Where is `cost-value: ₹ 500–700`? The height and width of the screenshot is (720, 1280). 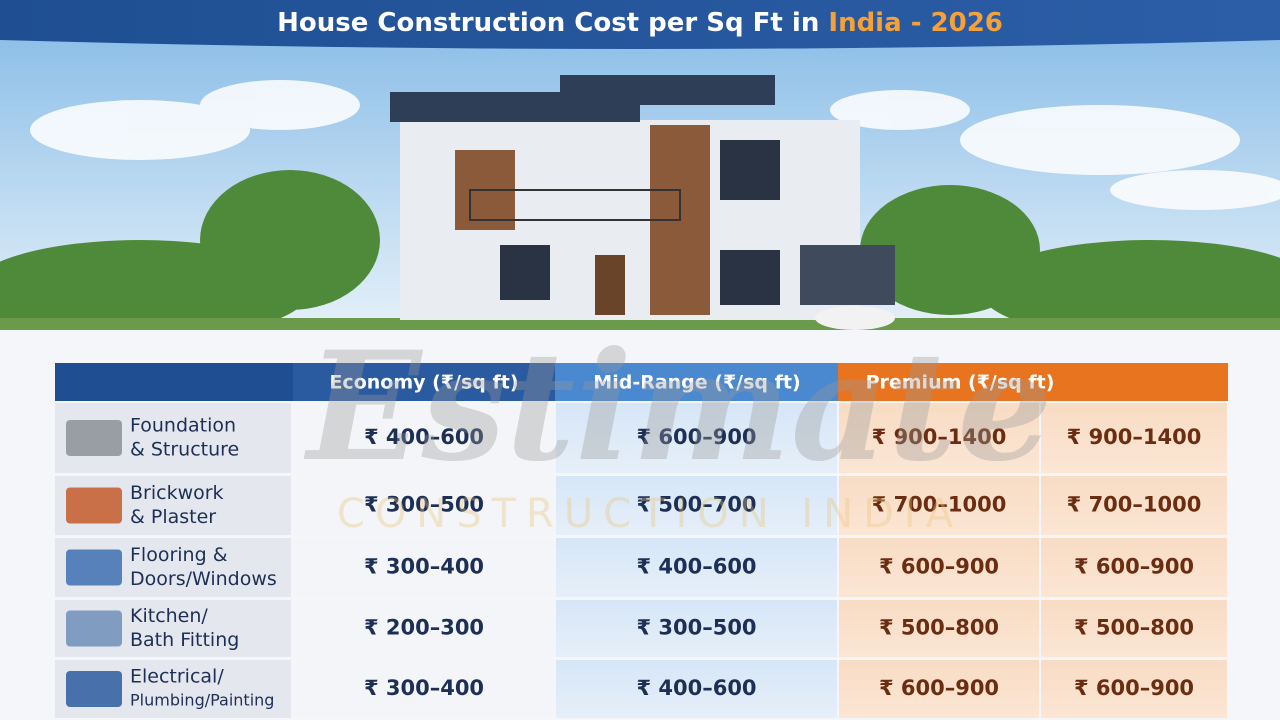 cost-value: ₹ 500–700 is located at coordinates (696, 505).